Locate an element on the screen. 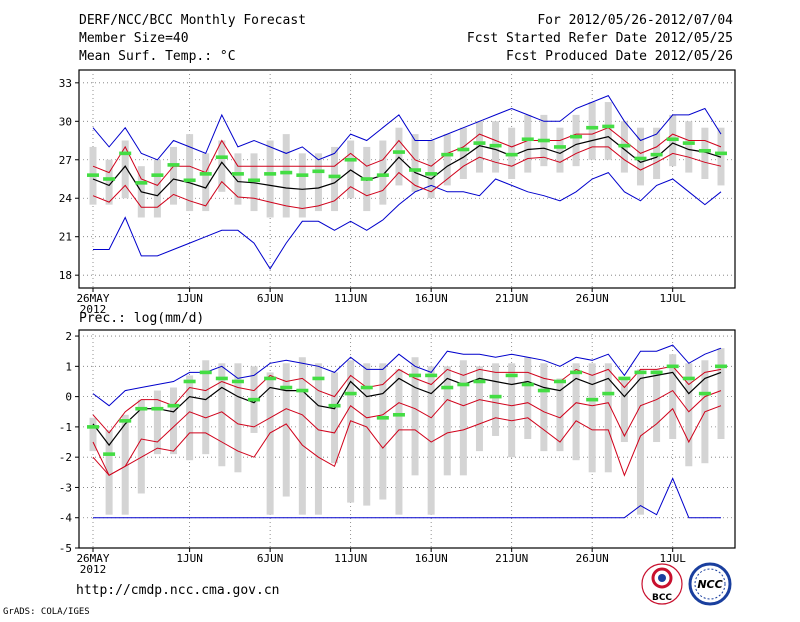  precip-upper-line is located at coordinates (407, 399).